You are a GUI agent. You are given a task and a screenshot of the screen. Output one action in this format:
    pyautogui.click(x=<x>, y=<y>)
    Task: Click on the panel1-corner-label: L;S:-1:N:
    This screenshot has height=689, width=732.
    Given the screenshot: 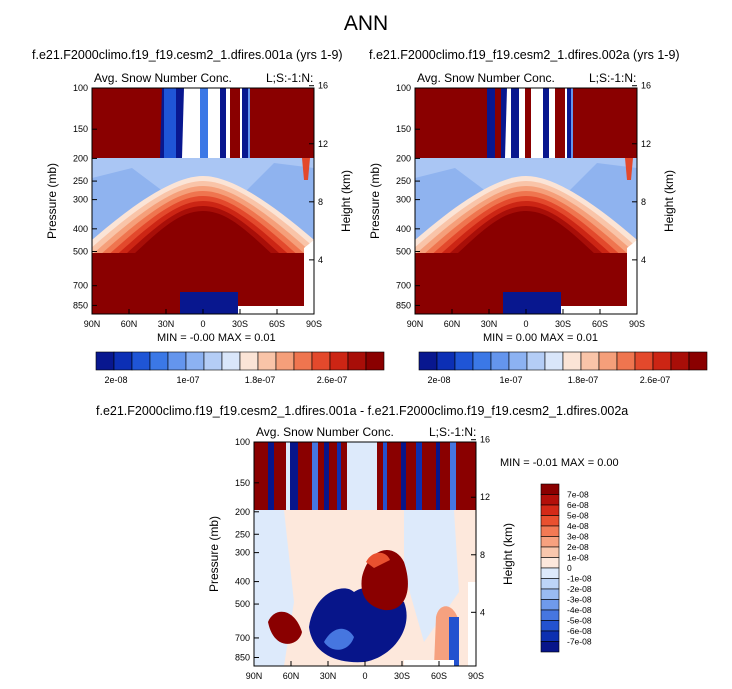 What is the action you would take?
    pyautogui.click(x=290, y=78)
    